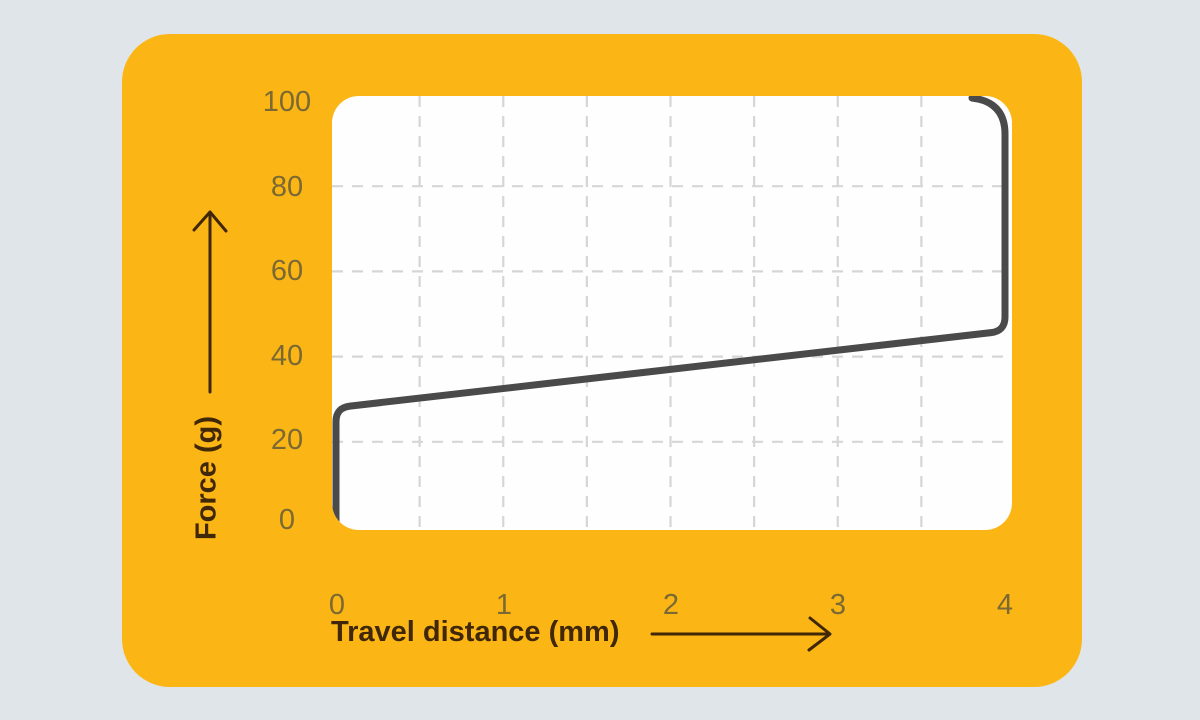 This screenshot has height=720, width=1200. Describe the element at coordinates (741, 634) in the screenshot. I see `right-arrow-icon` at that location.